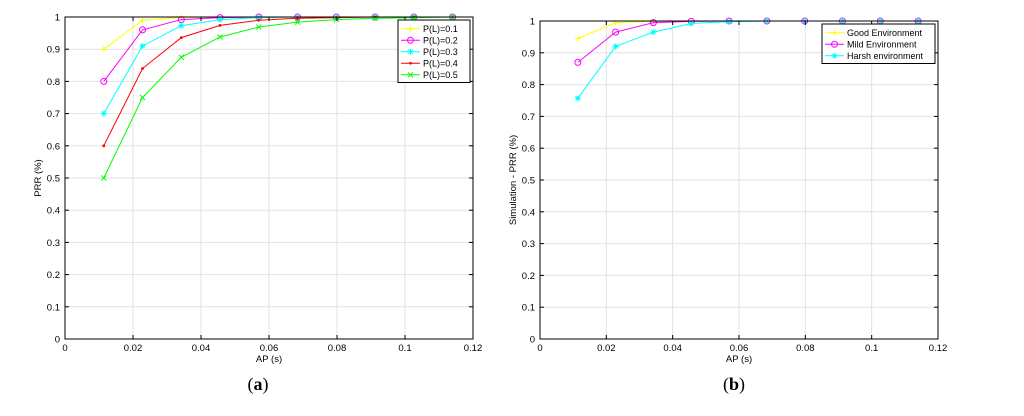 The width and height of the screenshot is (1024, 416). What do you see at coordinates (882, 44) in the screenshot?
I see `legend-label: Mild Environment` at bounding box center [882, 44].